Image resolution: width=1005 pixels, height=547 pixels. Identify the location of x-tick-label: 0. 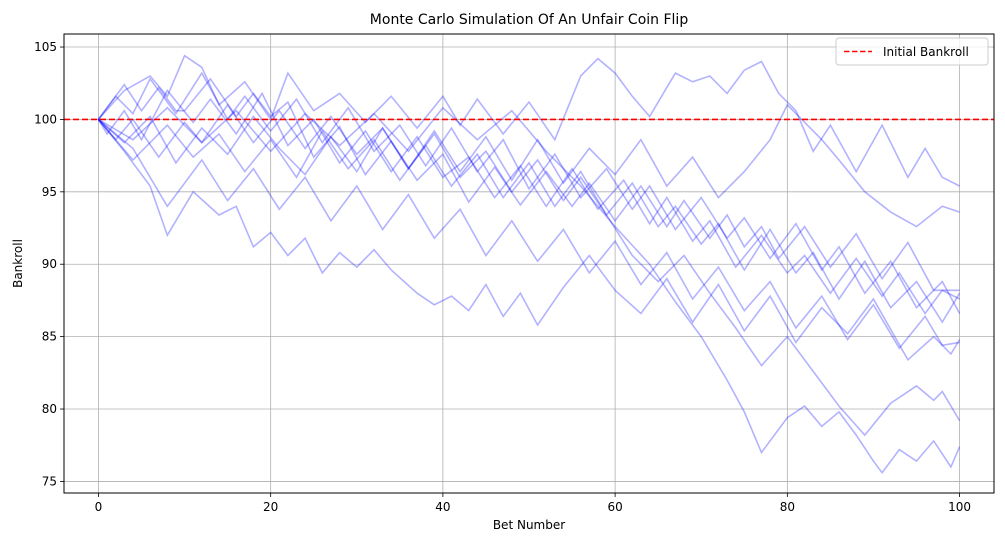
(99, 507).